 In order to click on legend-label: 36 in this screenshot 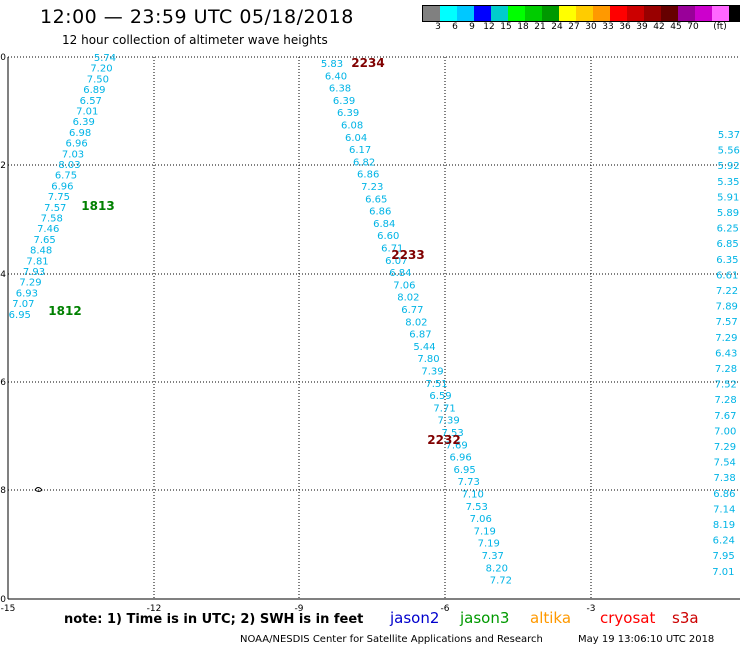, I will do `click(625, 27)`.